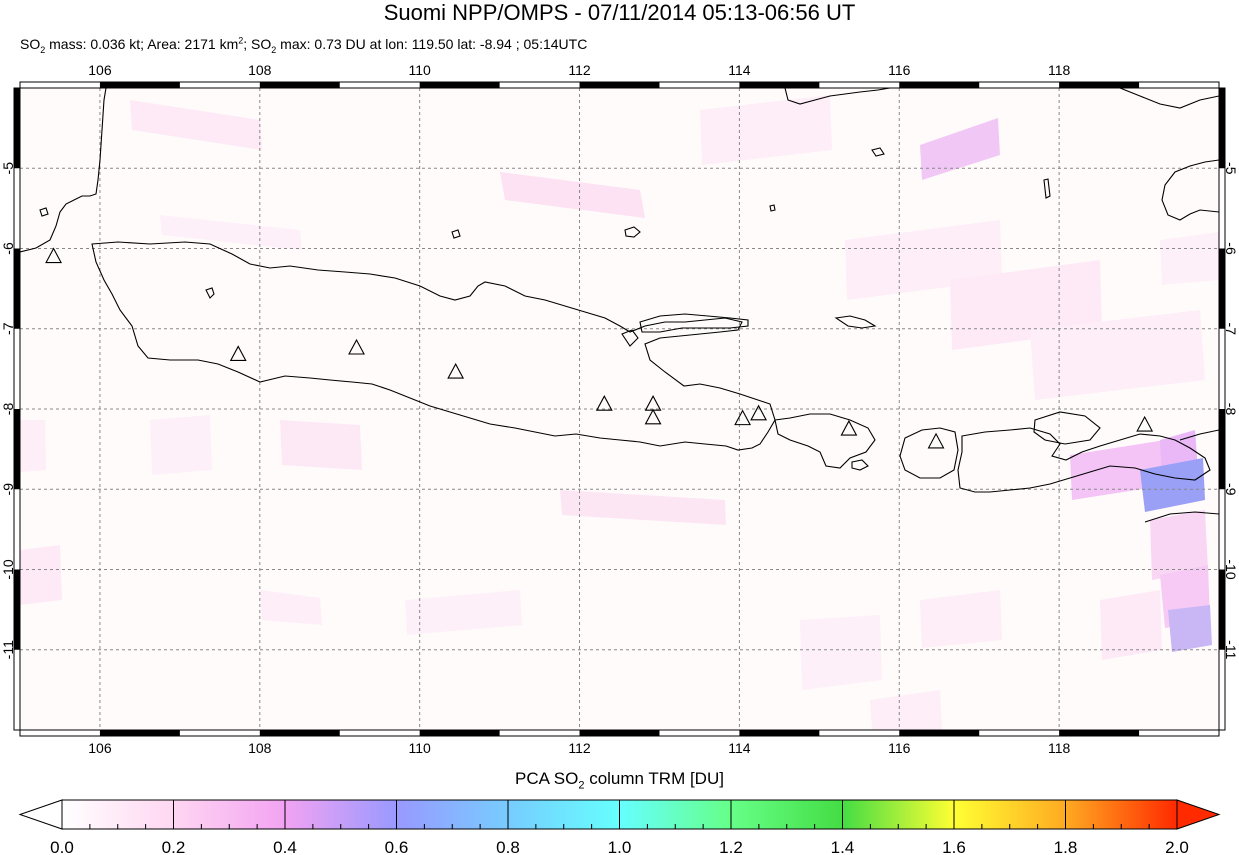 The image size is (1239, 855). What do you see at coordinates (619, 827) in the screenshot?
I see `colorbar: 0.0 0.2 0.4 0.6 0.8 1.0 1.2 1.4 1.6 1.8 2.0` at bounding box center [619, 827].